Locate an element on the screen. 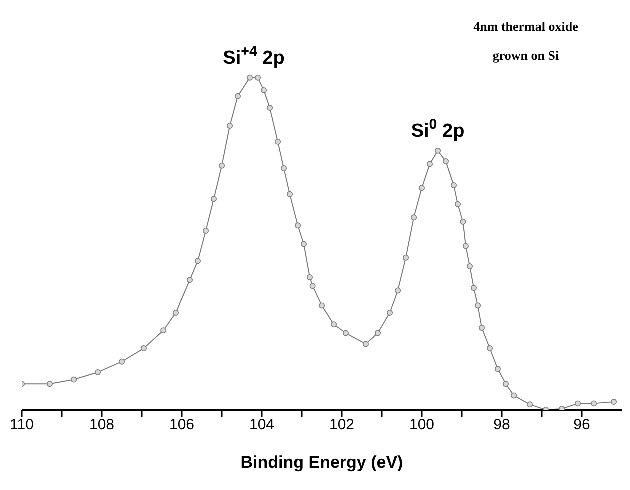 This screenshot has width=630, height=490. text: 4nm thermal oxide grown on Si is located at coordinates (526, 41).